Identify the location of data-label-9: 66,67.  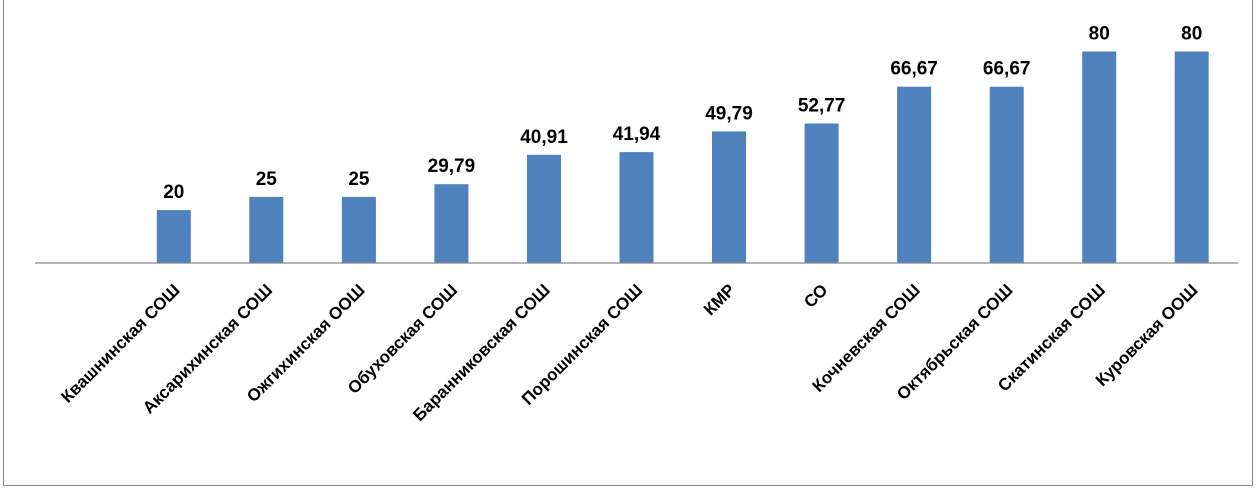
(914, 69).